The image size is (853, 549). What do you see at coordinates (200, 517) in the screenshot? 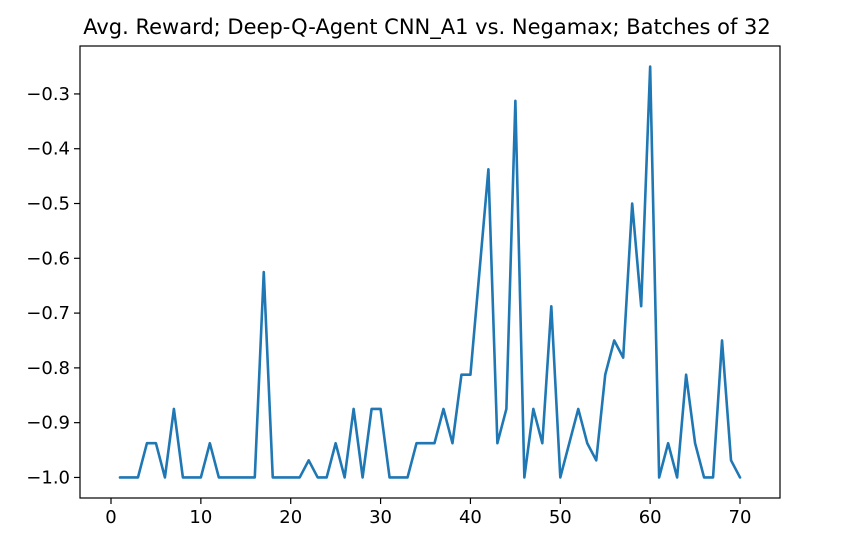
I see `x-tick-label: 10` at bounding box center [200, 517].